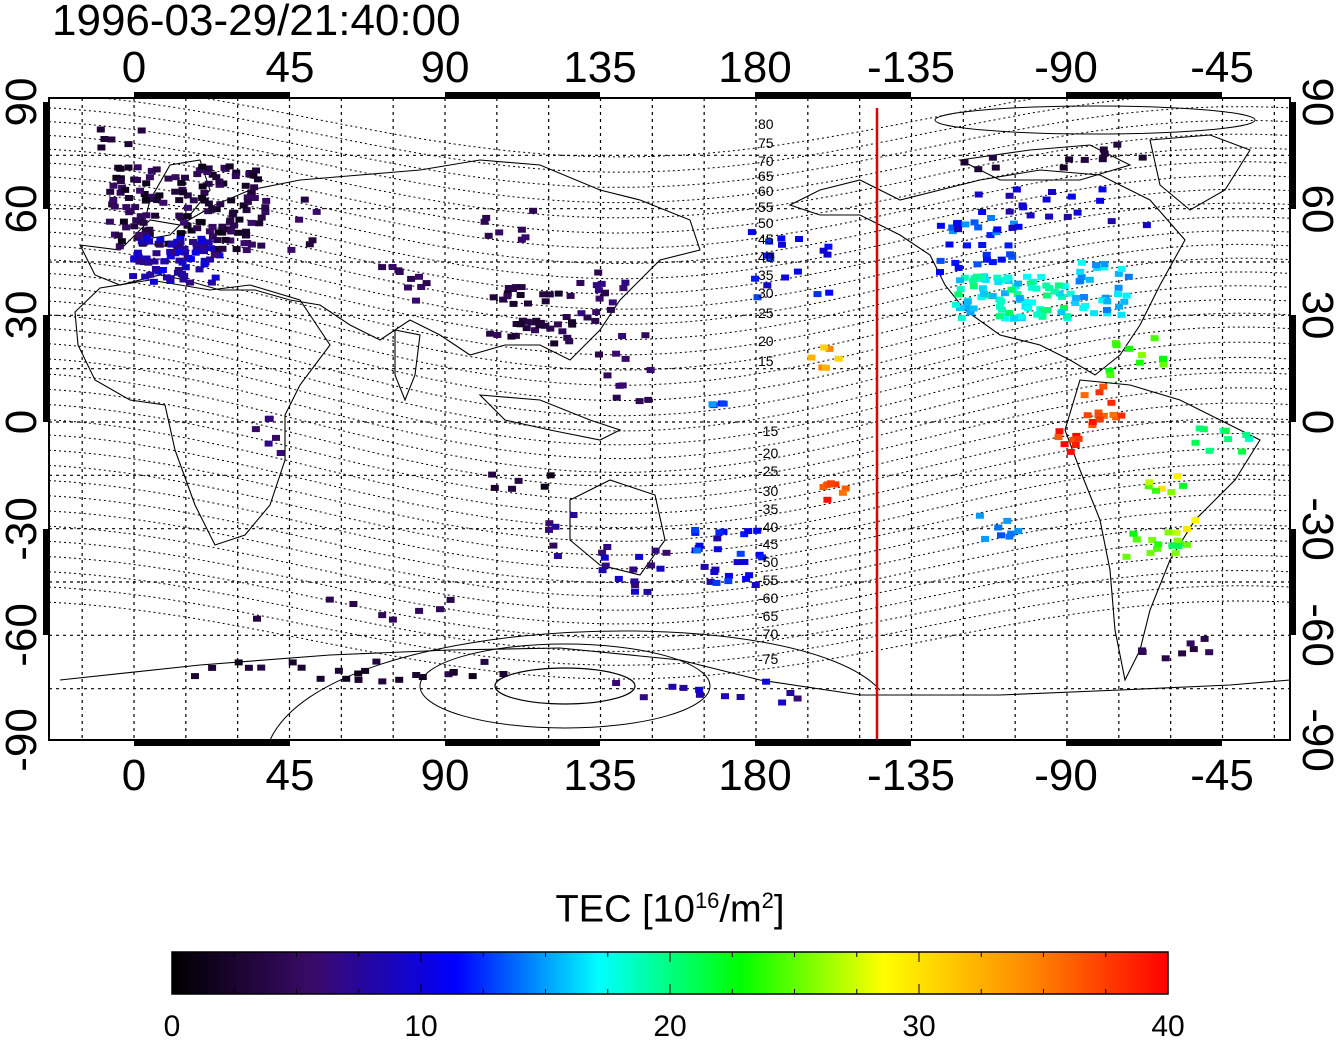 This screenshot has height=1044, width=1340. Describe the element at coordinates (23, 740) in the screenshot. I see `lat-label-left: -90` at that location.